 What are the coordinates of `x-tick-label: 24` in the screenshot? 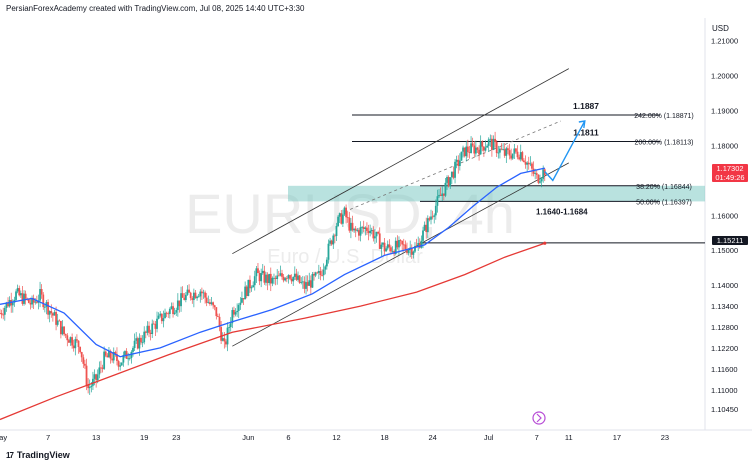 It's located at (432, 437).